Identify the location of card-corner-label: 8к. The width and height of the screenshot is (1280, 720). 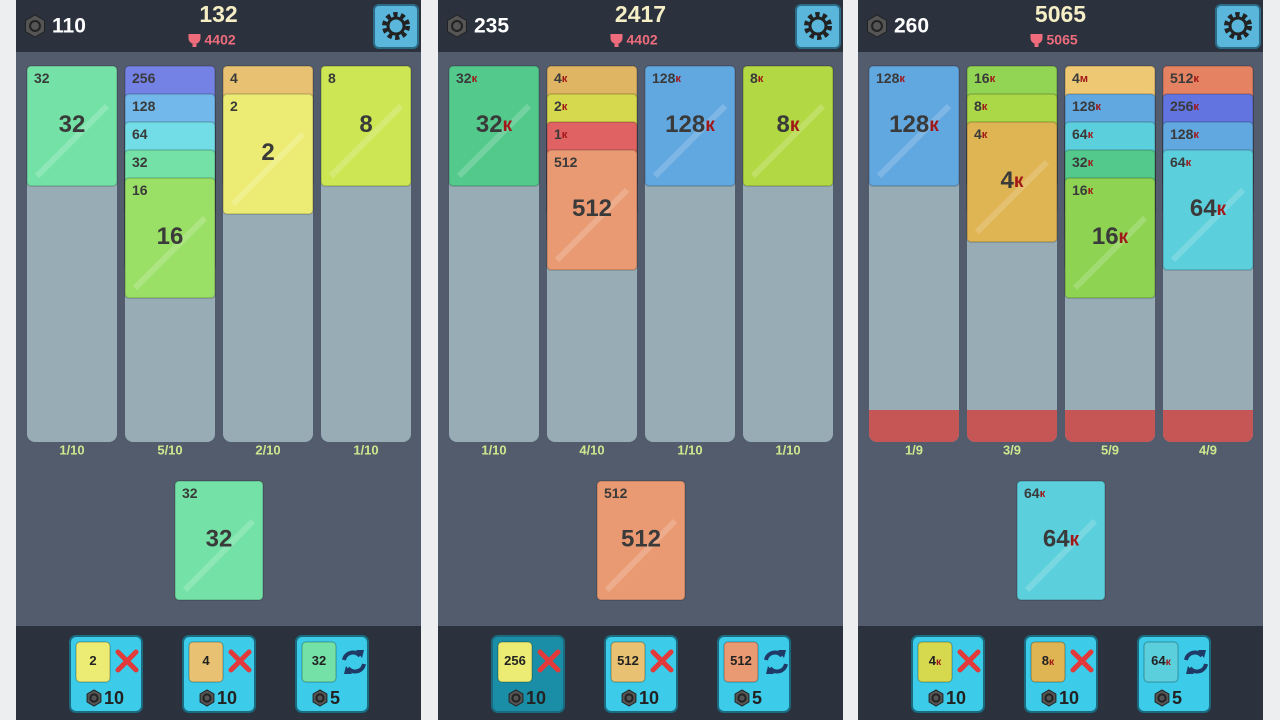
(757, 78).